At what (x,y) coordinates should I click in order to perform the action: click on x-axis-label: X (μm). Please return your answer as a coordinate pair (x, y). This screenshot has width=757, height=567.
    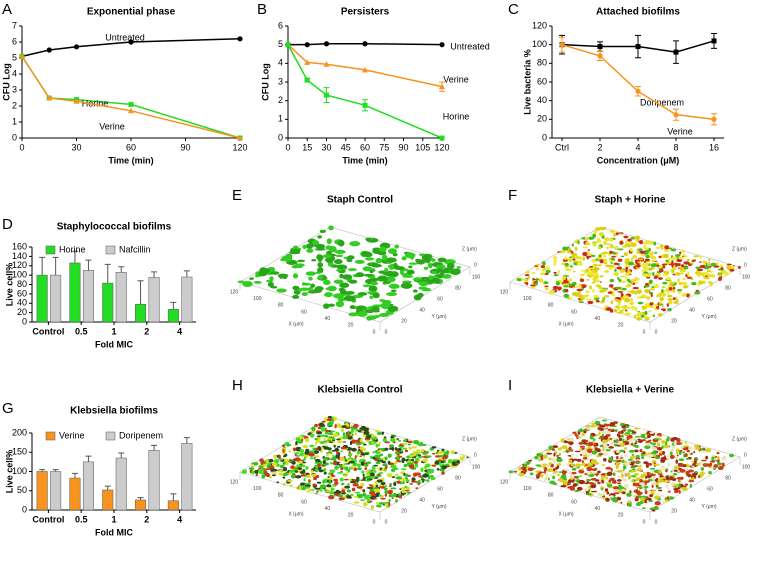
    Looking at the image, I should click on (565, 324).